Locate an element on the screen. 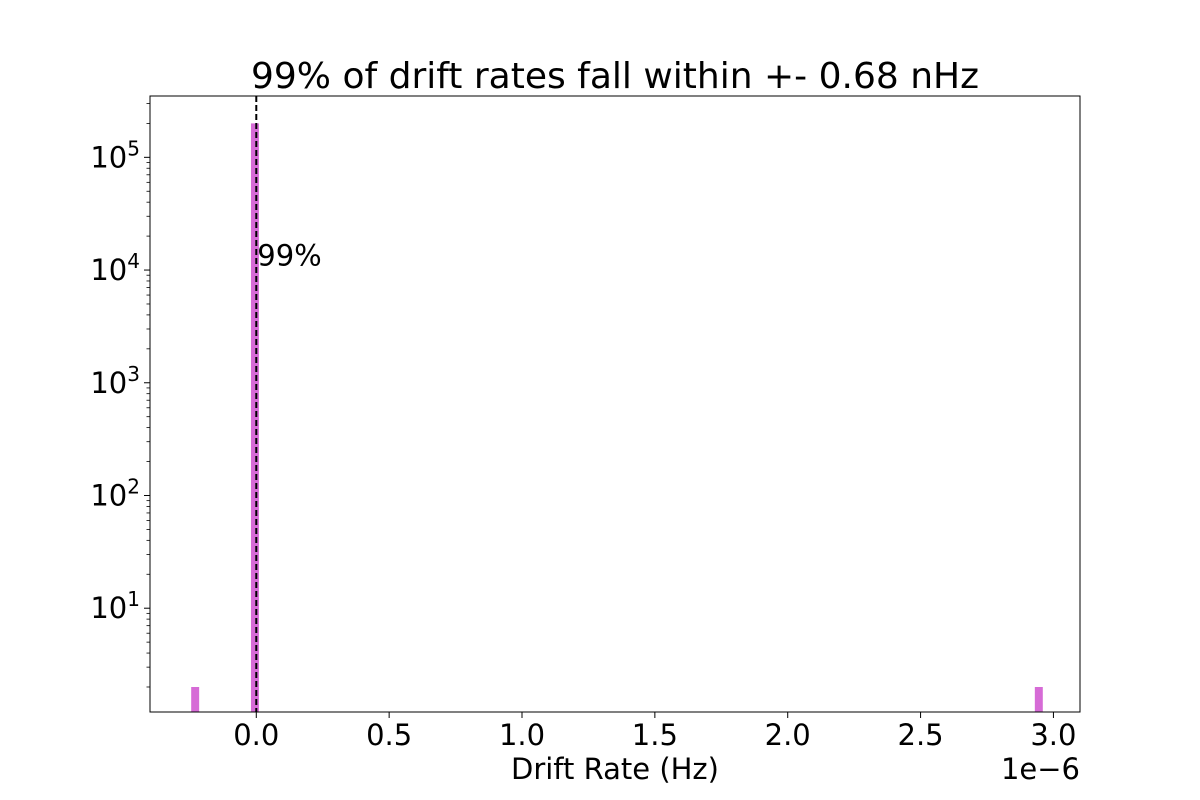 The width and height of the screenshot is (1200, 800). x-tick-label: 3.0 is located at coordinates (1053, 735).